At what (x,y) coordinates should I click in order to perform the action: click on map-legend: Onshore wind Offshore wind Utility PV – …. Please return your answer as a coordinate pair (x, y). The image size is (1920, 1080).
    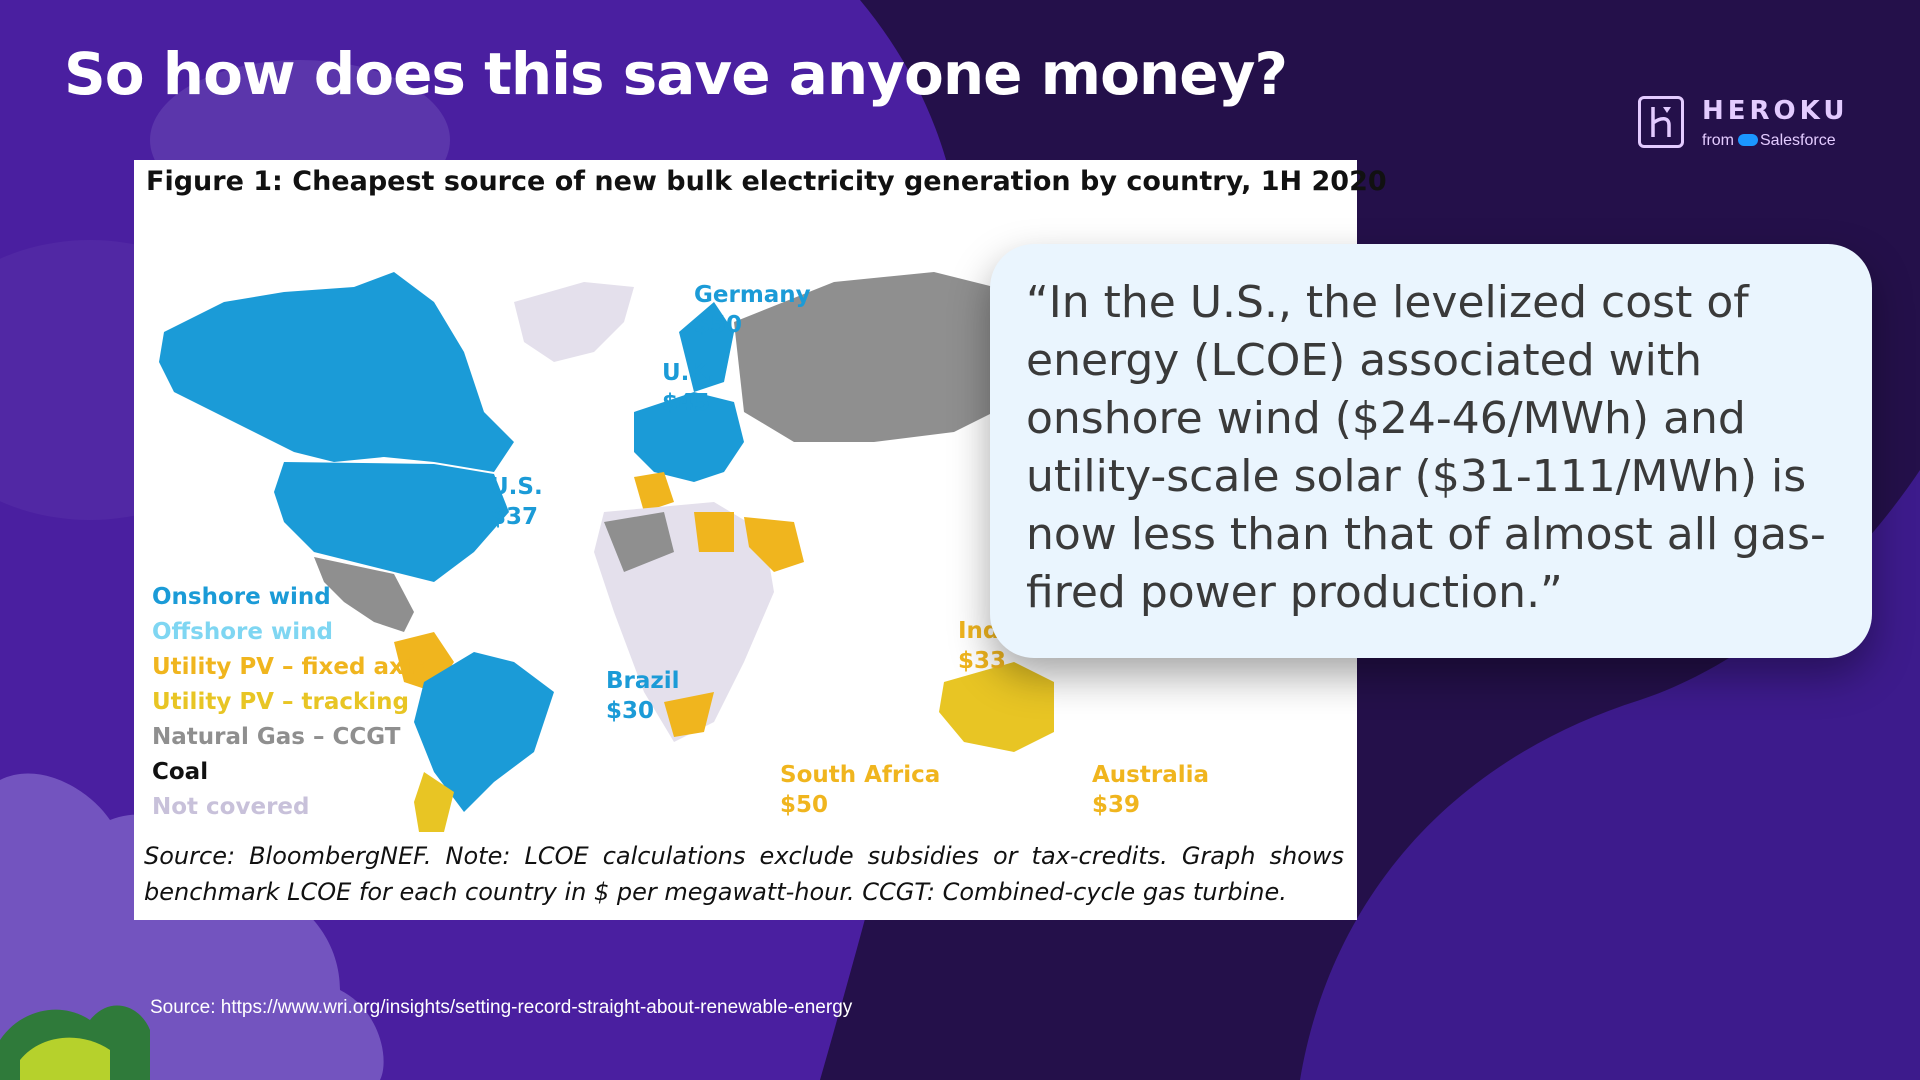
    Looking at the image, I should click on (288, 702).